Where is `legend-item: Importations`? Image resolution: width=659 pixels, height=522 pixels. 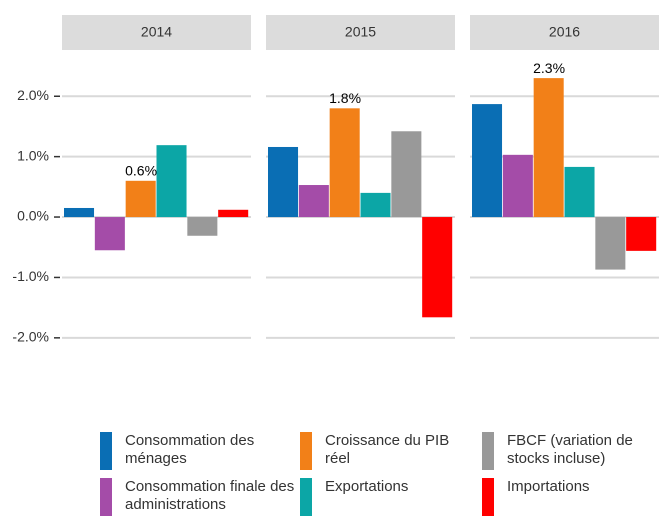 legend-item: Importations is located at coordinates (569, 497).